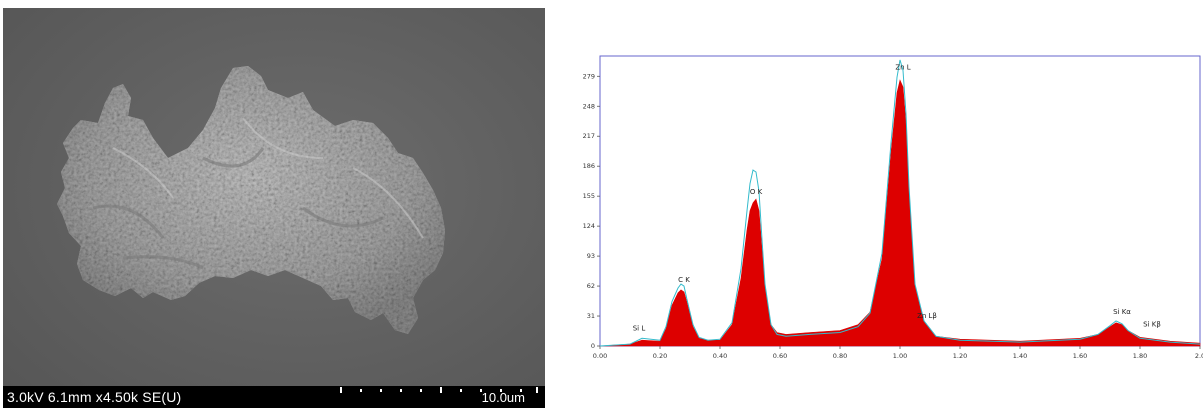  Describe the element at coordinates (94, 397) in the screenshot. I see `sem-parameters: 3.0kV 6.1mm x4.50k SE(U)` at that location.